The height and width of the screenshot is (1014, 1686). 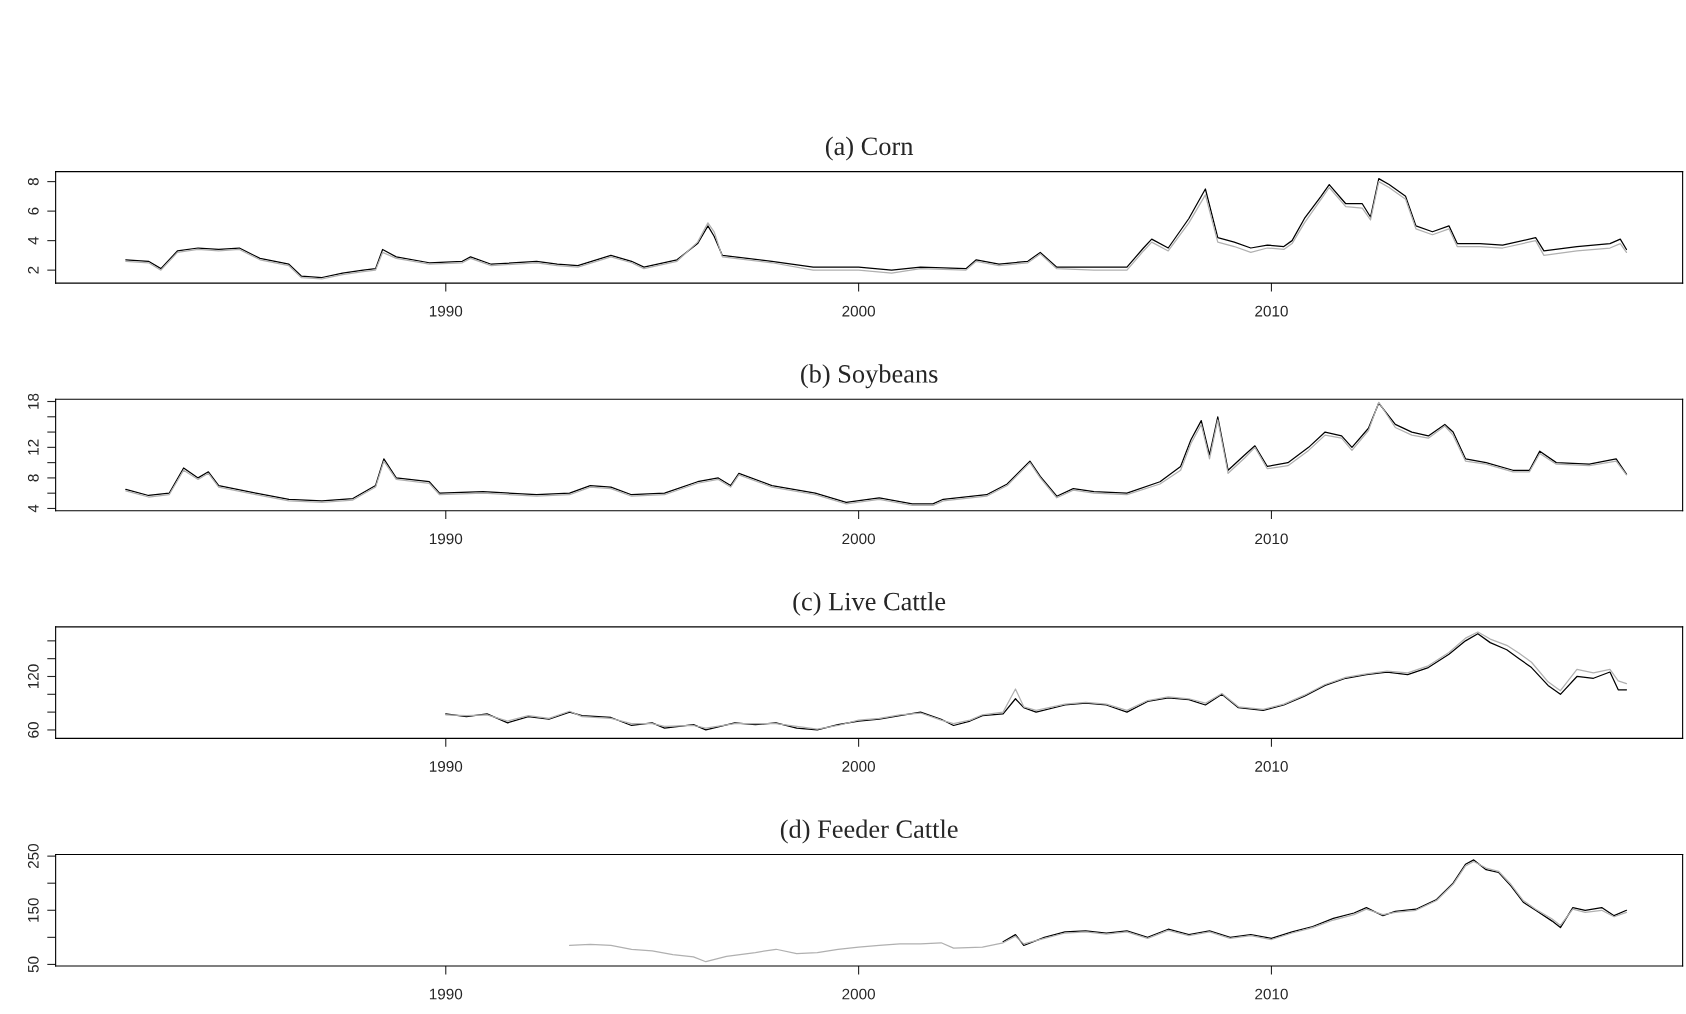 What do you see at coordinates (33, 910) in the screenshot?
I see `y-tick-label: 150` at bounding box center [33, 910].